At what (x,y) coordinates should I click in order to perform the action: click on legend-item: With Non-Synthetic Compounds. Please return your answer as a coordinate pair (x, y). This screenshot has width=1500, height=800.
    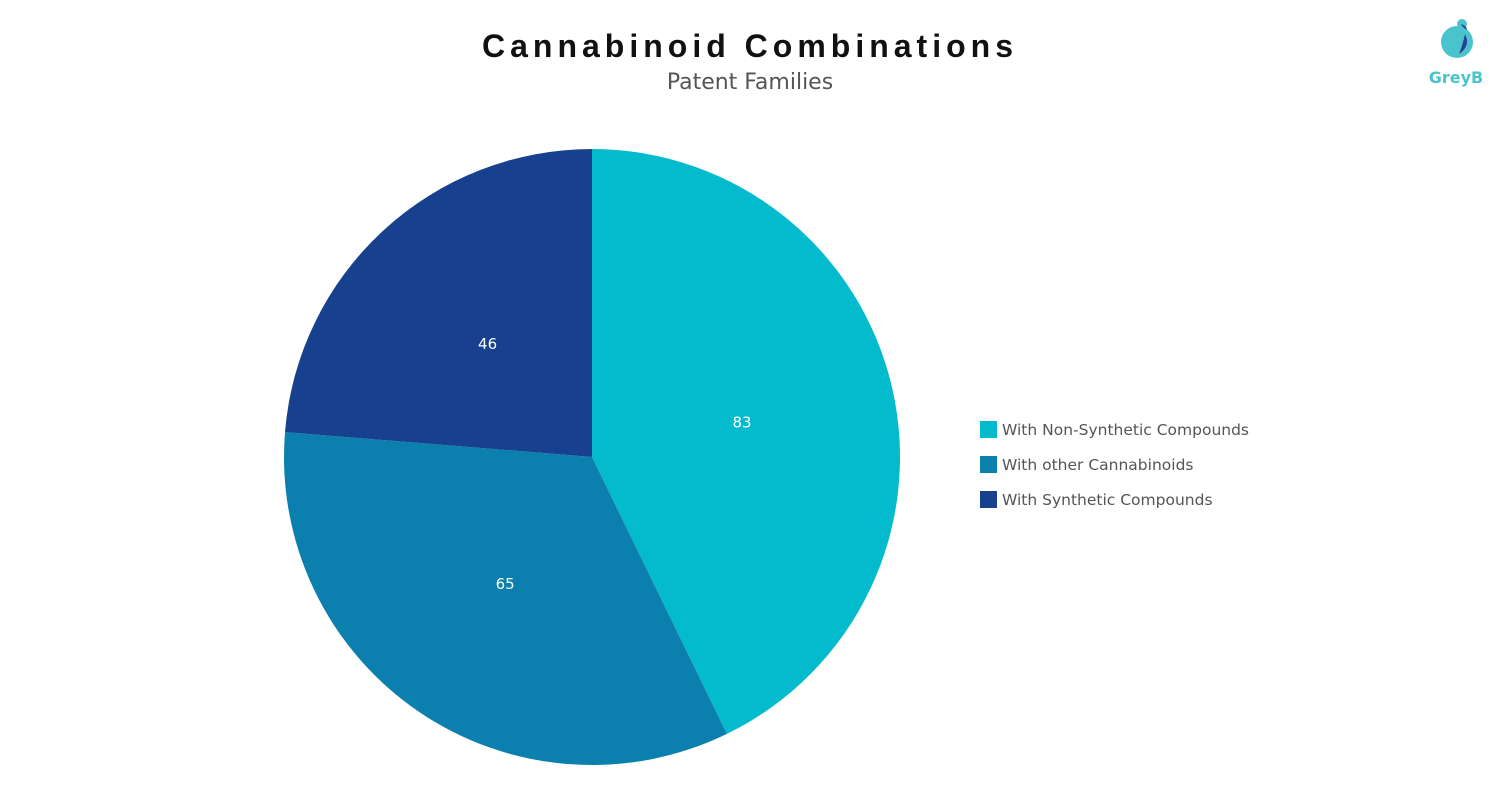
    Looking at the image, I should click on (1114, 429).